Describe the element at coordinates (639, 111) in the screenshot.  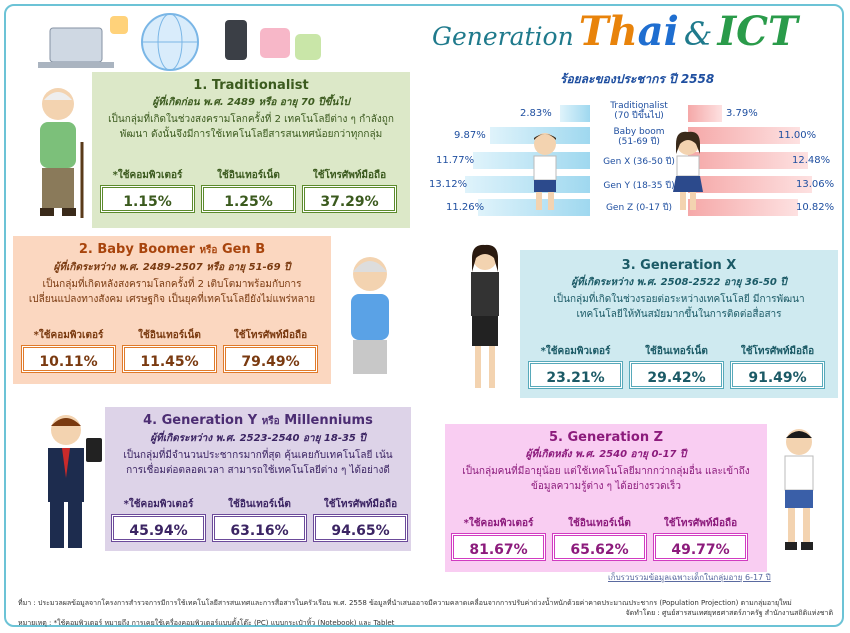
I see `label-traditionalist: Traditionalist (70 ปีขึ้นไป)` at that location.